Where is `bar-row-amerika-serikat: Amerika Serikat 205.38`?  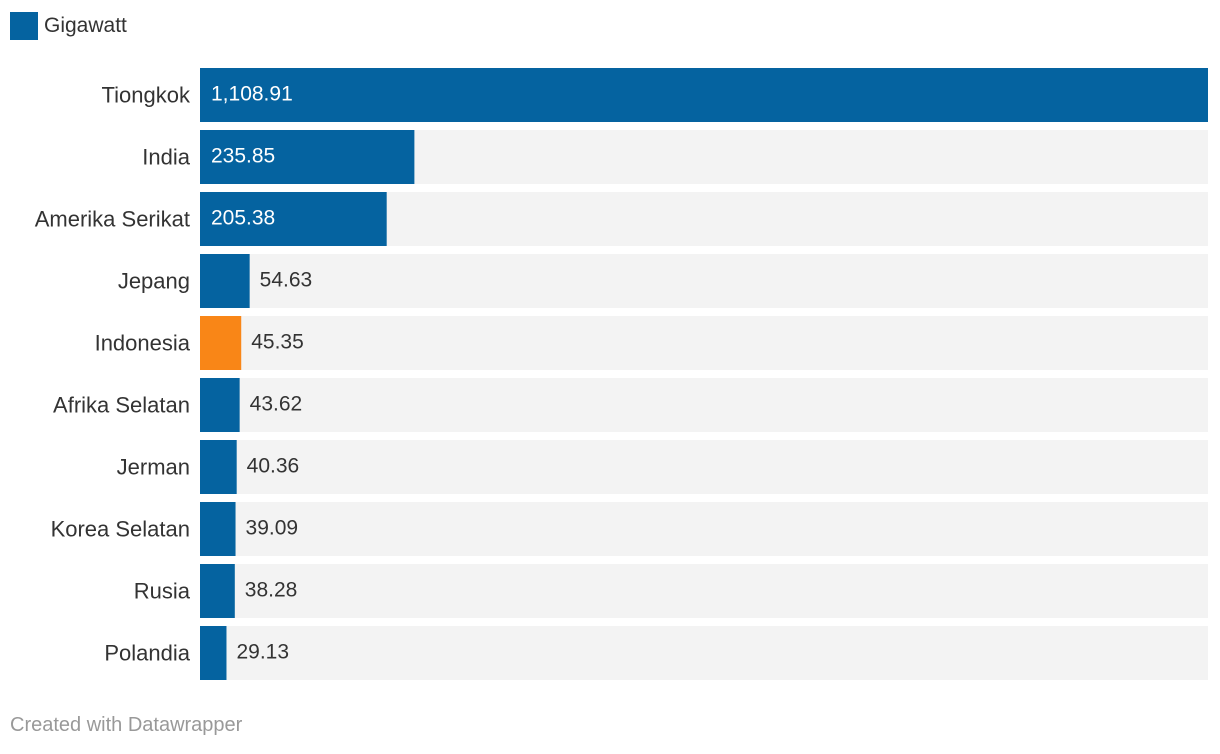
bar-row-amerika-serikat: Amerika Serikat 205.38 is located at coordinates (621, 219).